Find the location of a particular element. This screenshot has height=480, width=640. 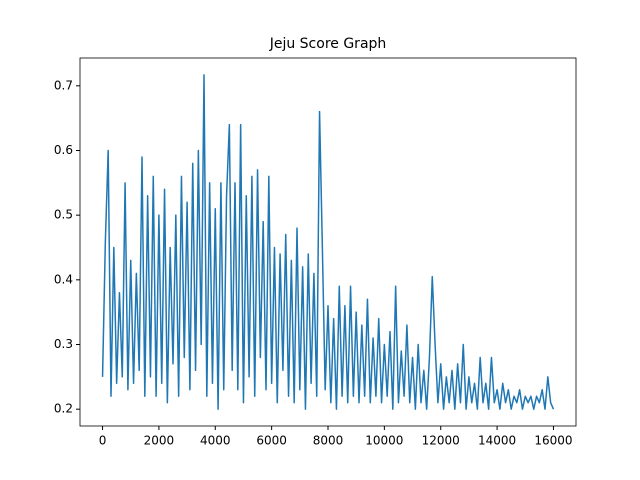

y-tick-label: 0.2 is located at coordinates (63, 409).